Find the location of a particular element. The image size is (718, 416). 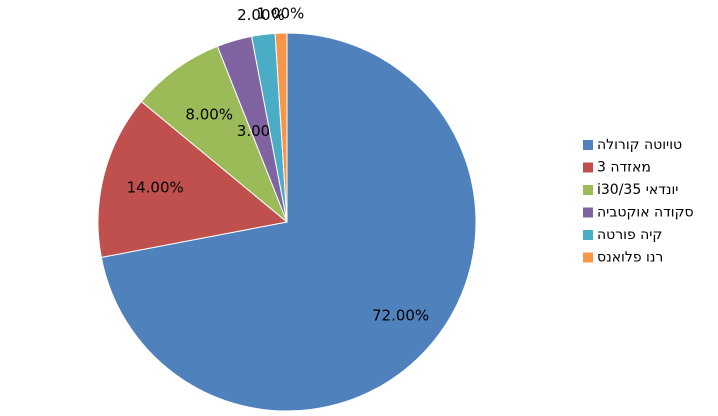

data-label: 1.00% is located at coordinates (281, 14).